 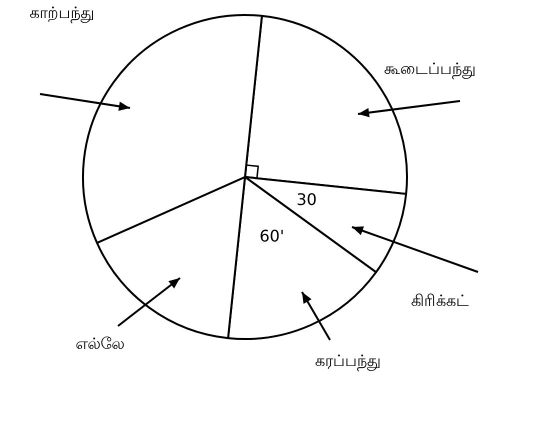 I want to click on slice-label: கிரிக்கட், so click(x=440, y=300).